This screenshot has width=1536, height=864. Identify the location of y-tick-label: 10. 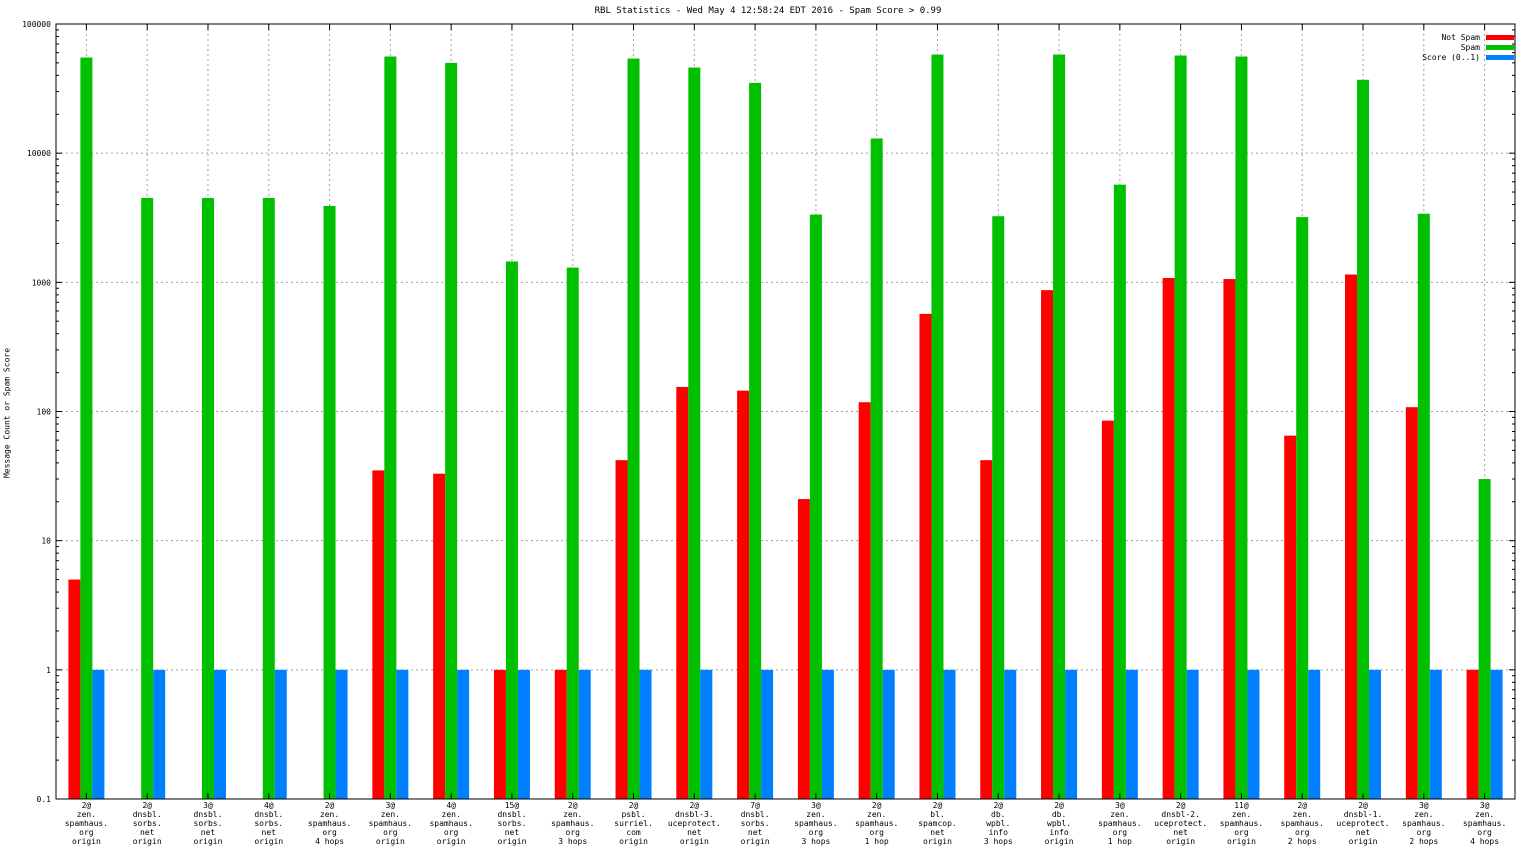
(46, 541).